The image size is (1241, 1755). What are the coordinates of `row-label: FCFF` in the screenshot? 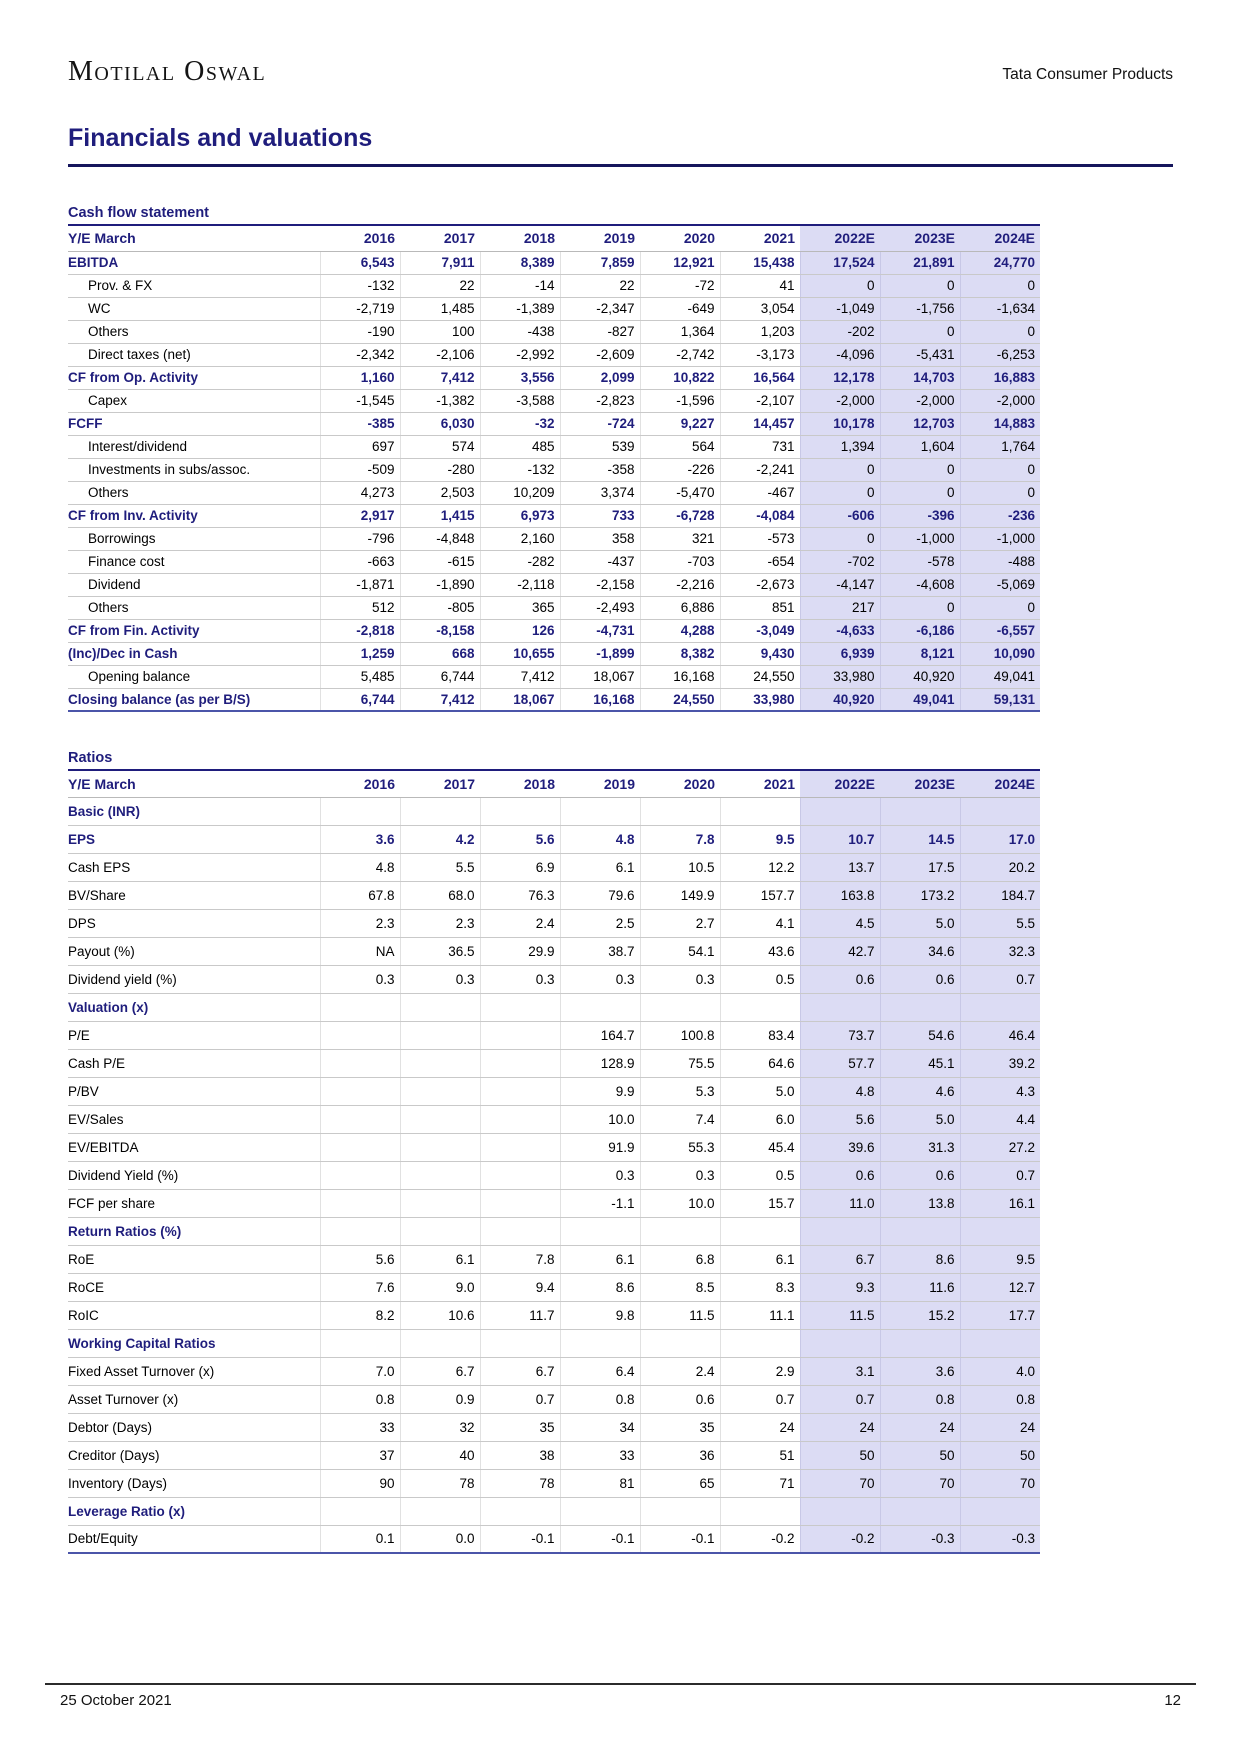 It's located at (194, 424).